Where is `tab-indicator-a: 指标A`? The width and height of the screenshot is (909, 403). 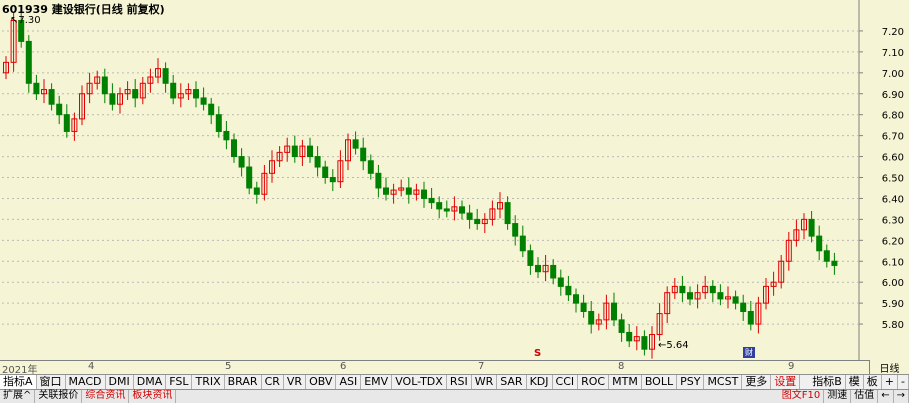 tab-indicator-a: 指标A is located at coordinates (18, 382).